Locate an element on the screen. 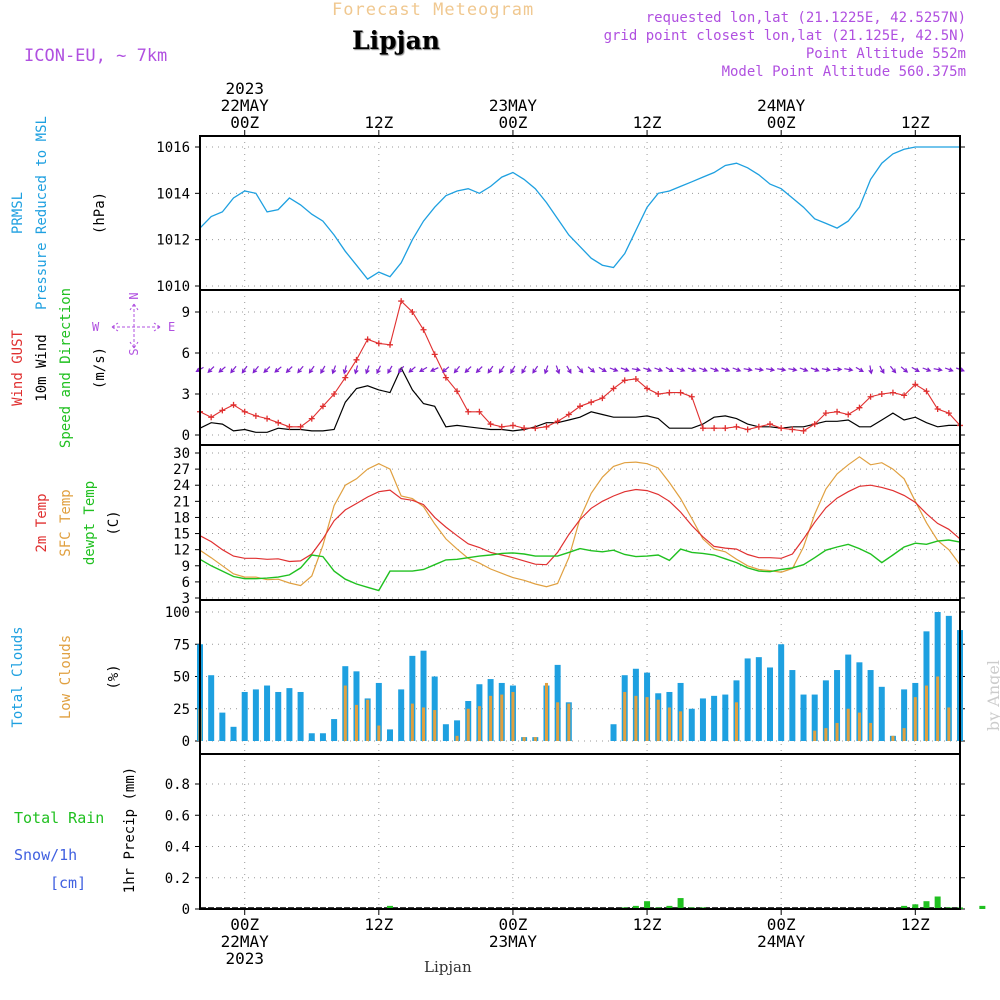  footer-location: Lipjan is located at coordinates (448, 967).